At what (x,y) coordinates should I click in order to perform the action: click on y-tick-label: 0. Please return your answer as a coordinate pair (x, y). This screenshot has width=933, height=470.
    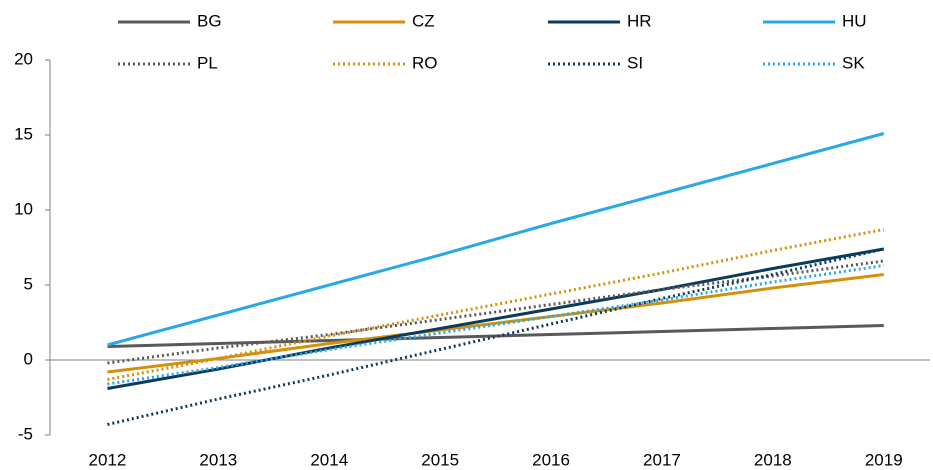
    Looking at the image, I should click on (28, 358).